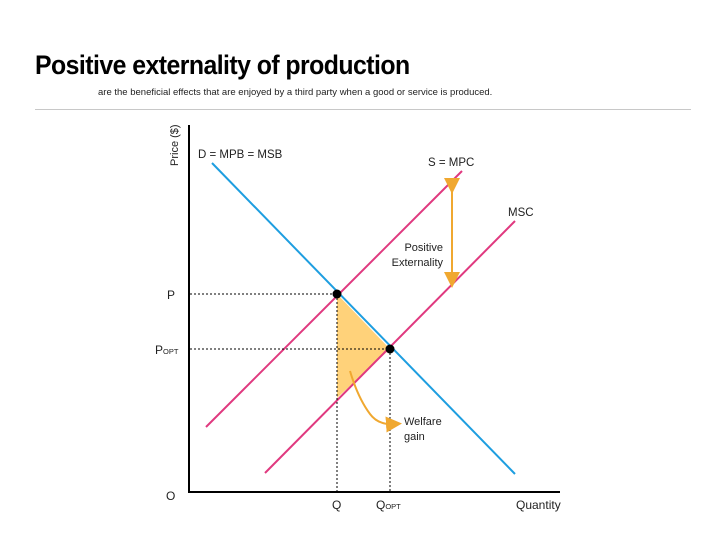 The image size is (728, 546). What do you see at coordinates (451, 163) in the screenshot?
I see `supply-label: S = MPC` at bounding box center [451, 163].